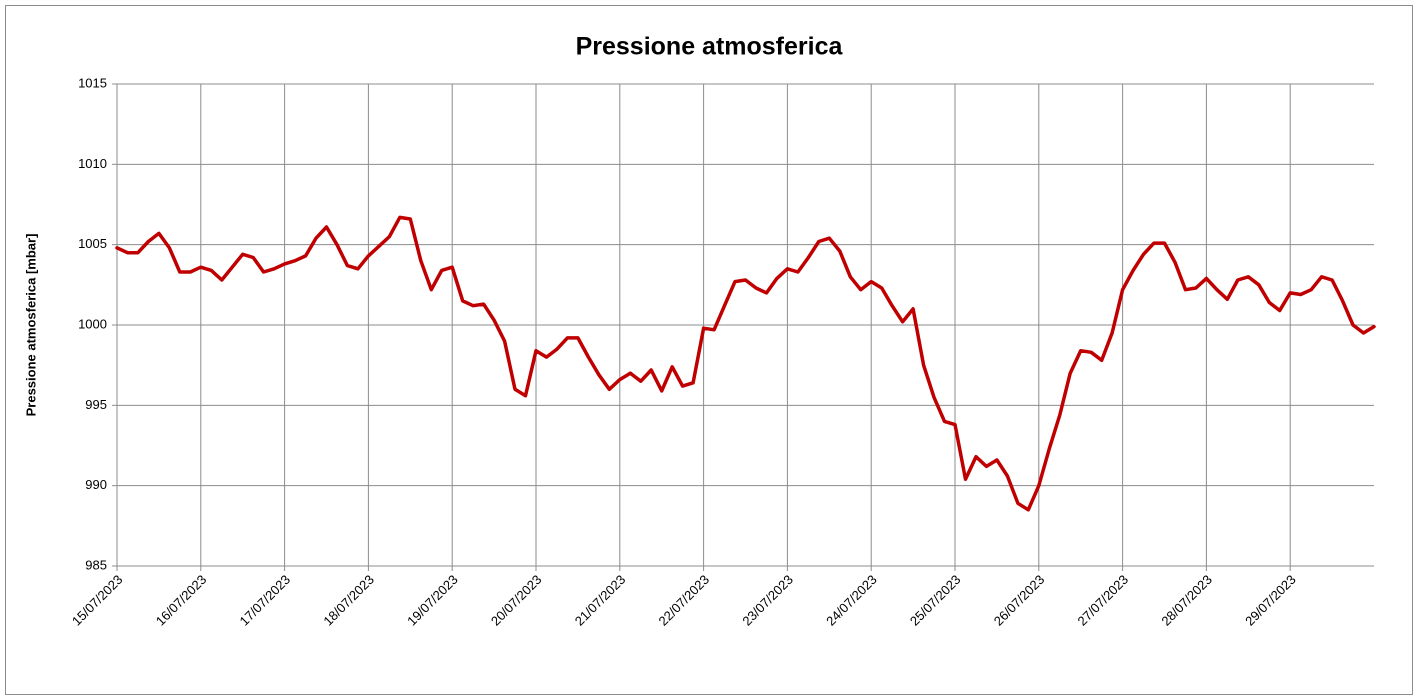 Image resolution: width=1418 pixels, height=700 pixels. I want to click on y-tick-label: 1010, so click(92, 163).